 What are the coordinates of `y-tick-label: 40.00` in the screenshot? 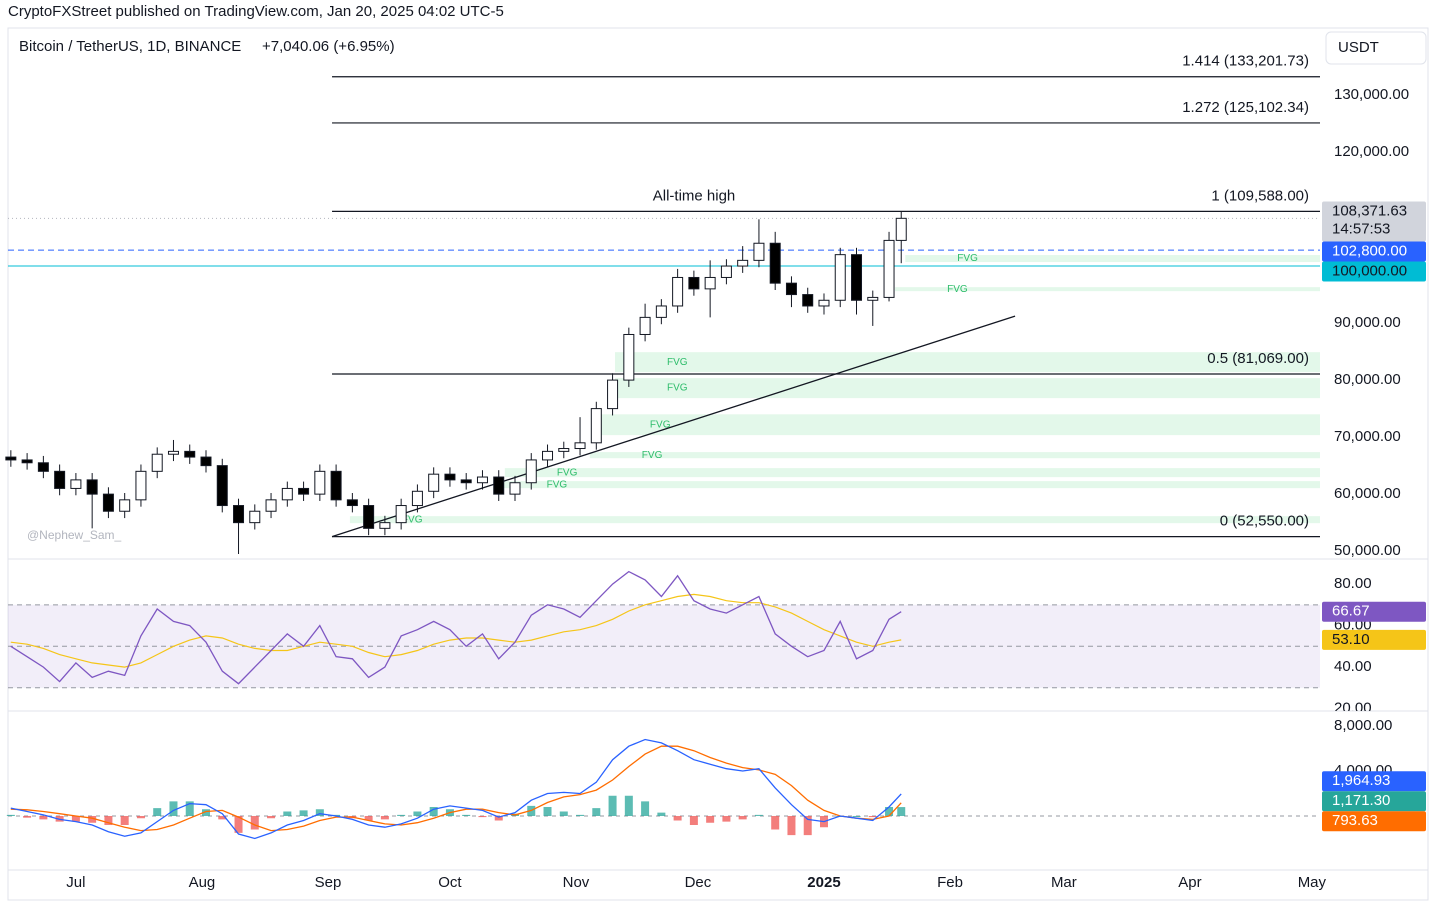 It's located at (1353, 666).